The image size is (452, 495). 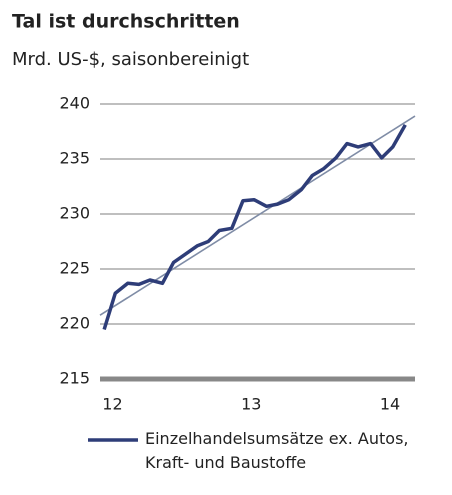 What do you see at coordinates (390, 404) in the screenshot?
I see `x-tick-label: 14` at bounding box center [390, 404].